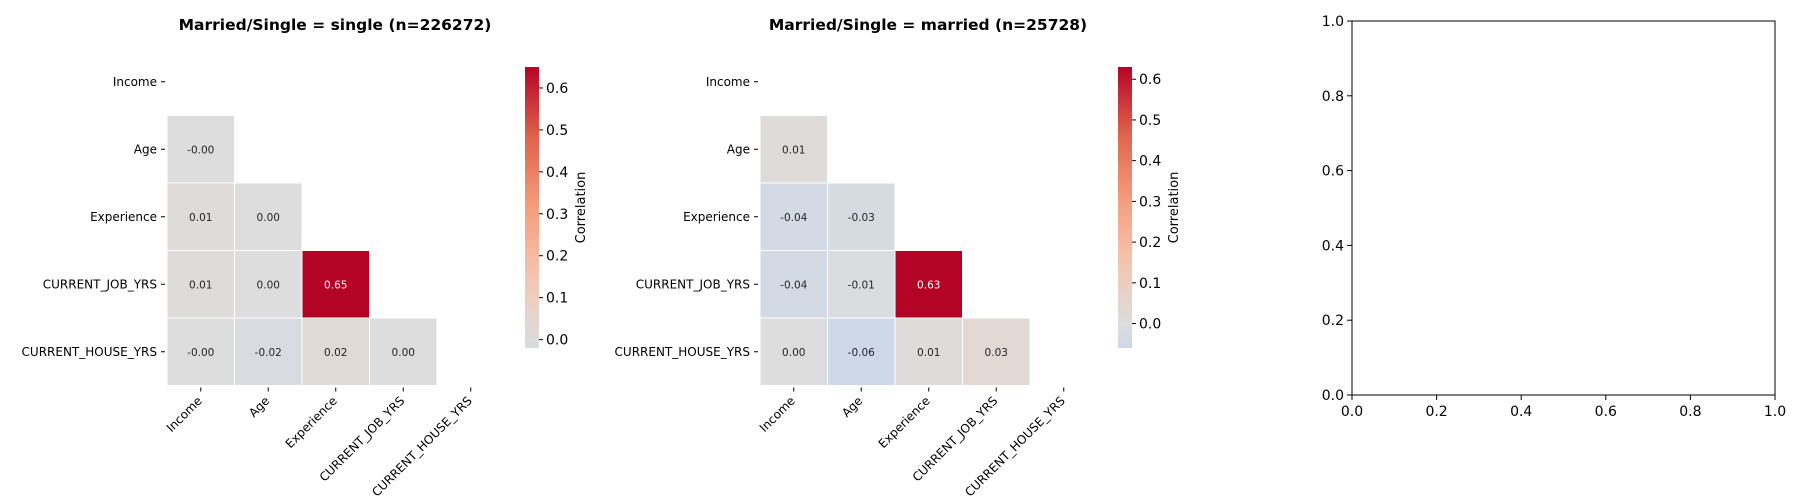 This screenshot has height=500, width=1800. I want to click on cell-value-label: -0.03, so click(861, 218).